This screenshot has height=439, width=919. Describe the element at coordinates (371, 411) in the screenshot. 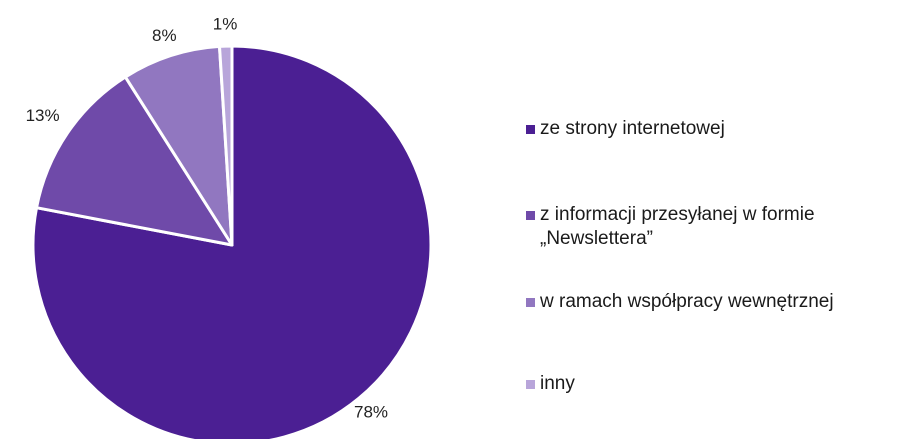

I see `slice-value-label-0: 78%` at that location.